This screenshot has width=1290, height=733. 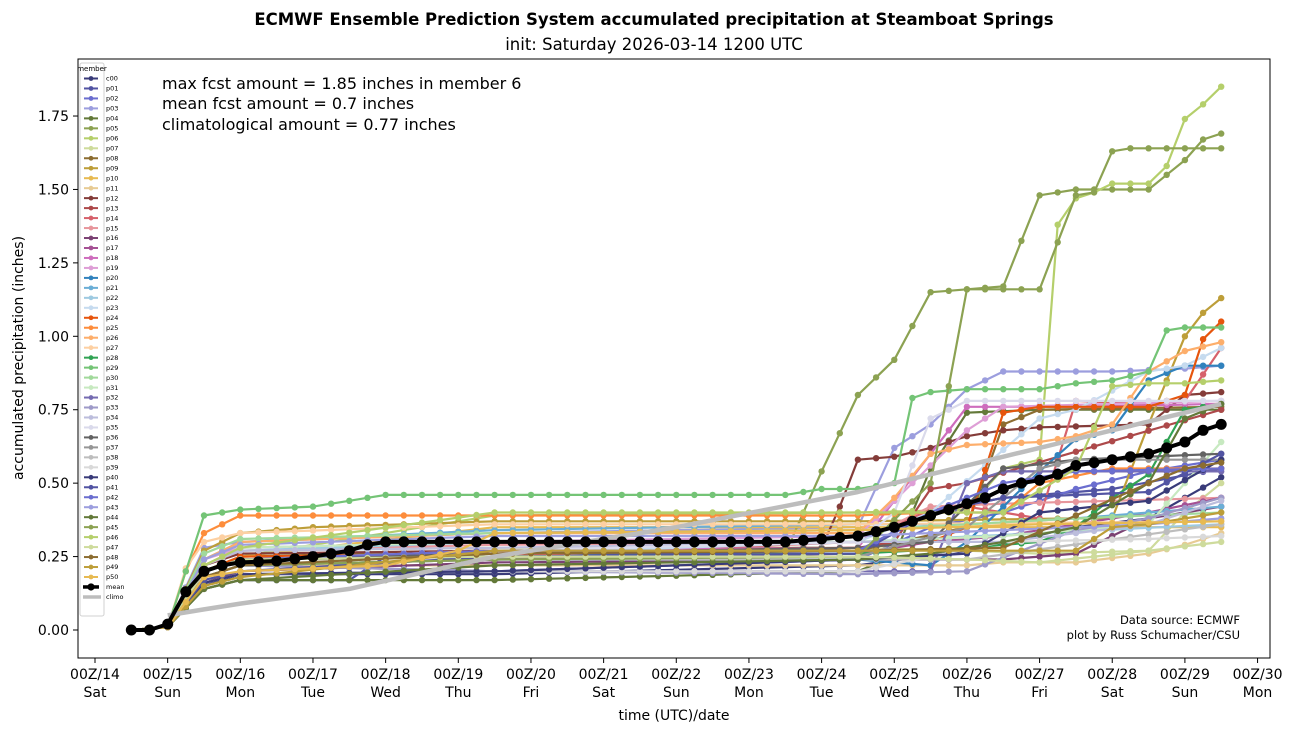 I want to click on legend-title: member, so click(x=92, y=69).